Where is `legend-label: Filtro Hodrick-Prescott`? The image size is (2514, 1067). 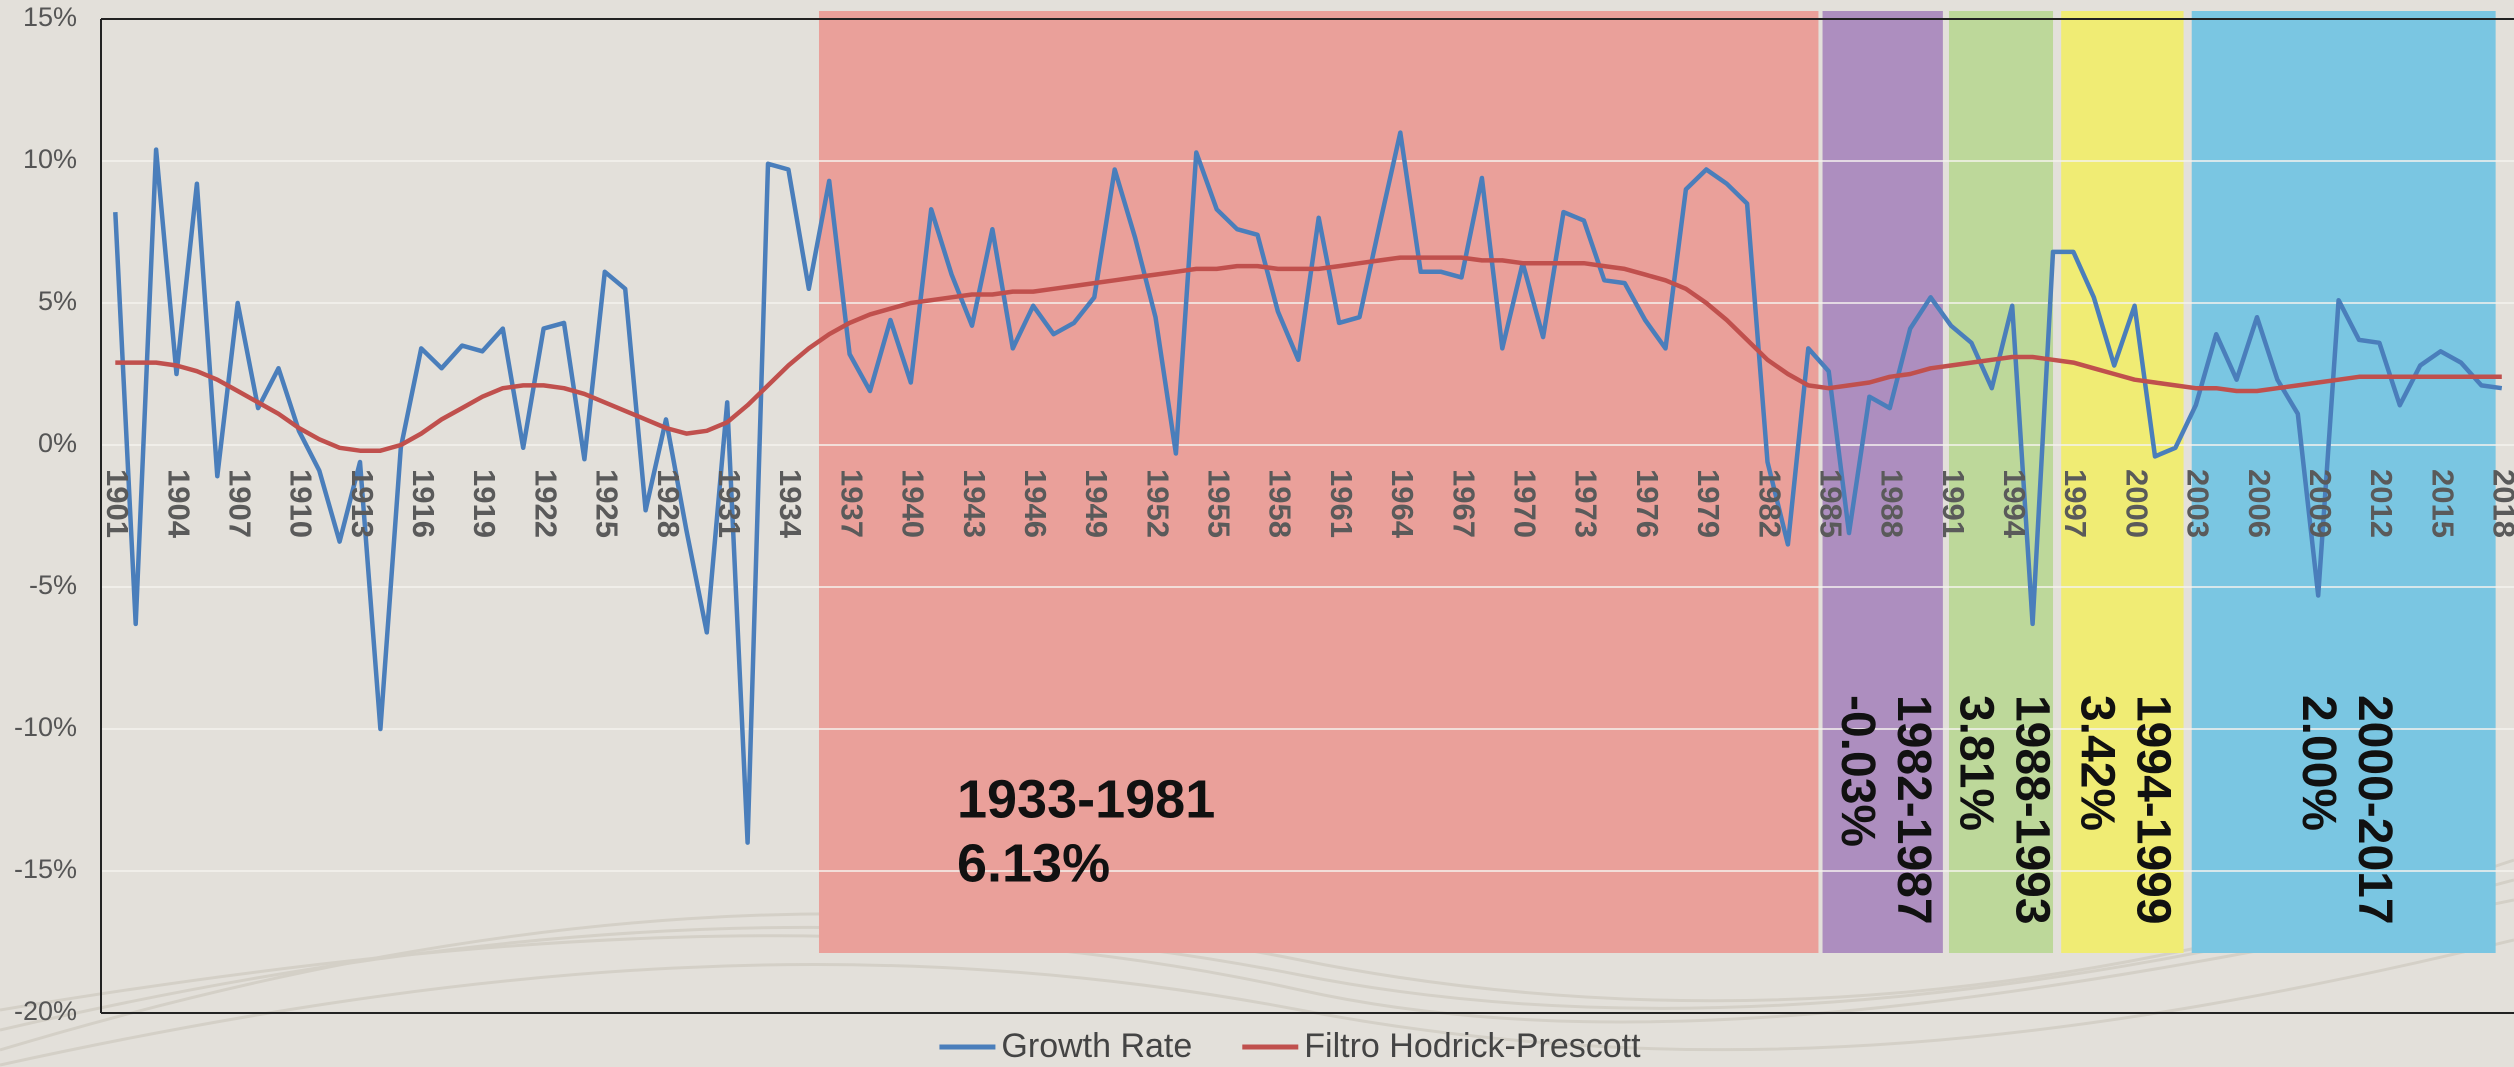 legend-label: Filtro Hodrick-Prescott is located at coordinates (1472, 1046).